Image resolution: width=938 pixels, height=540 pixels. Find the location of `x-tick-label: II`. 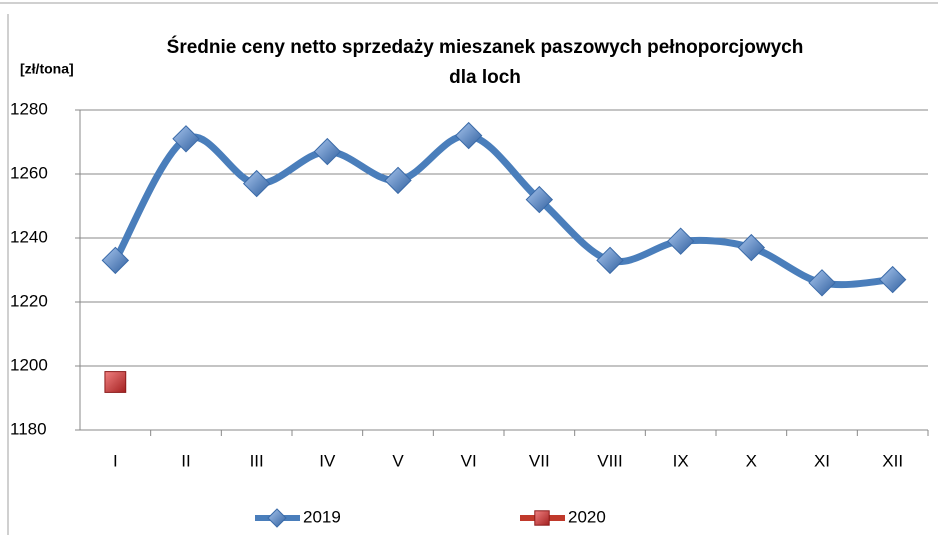

x-tick-label: II is located at coordinates (185, 460).